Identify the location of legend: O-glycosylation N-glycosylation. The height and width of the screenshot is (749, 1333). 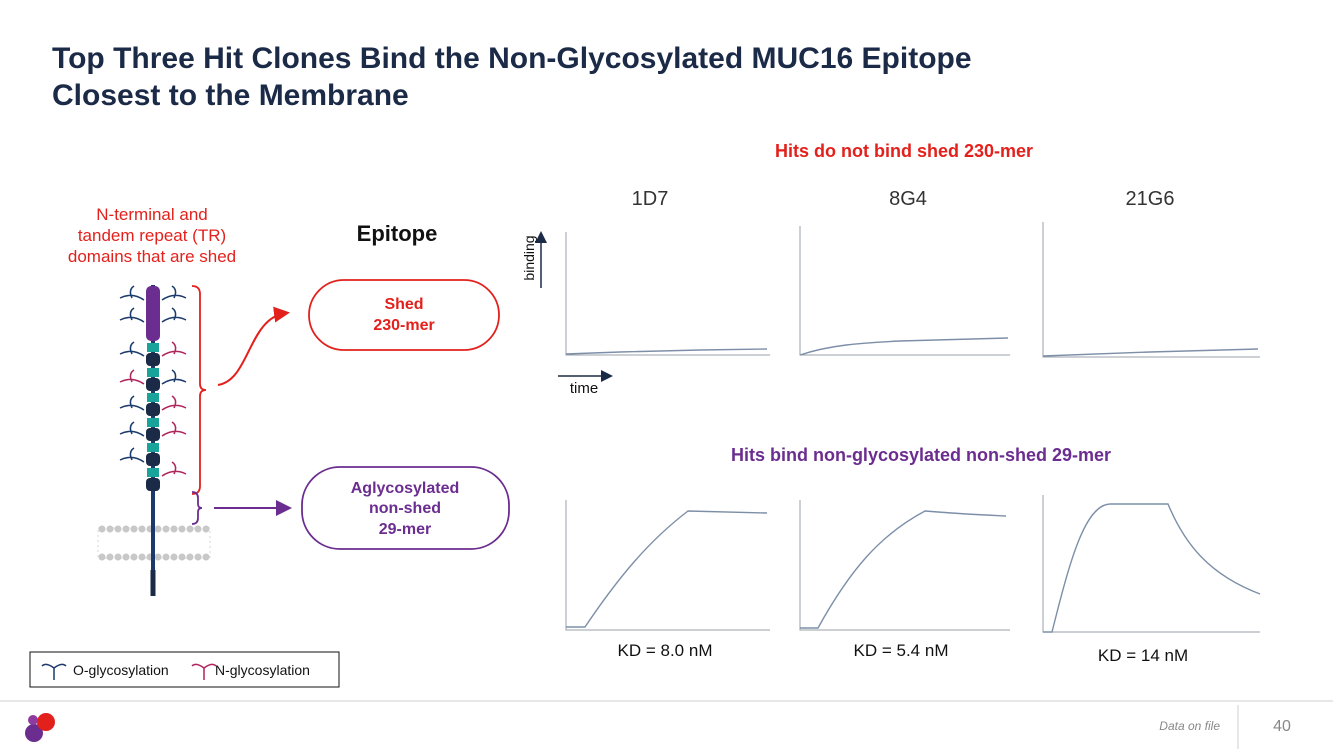
(184, 669).